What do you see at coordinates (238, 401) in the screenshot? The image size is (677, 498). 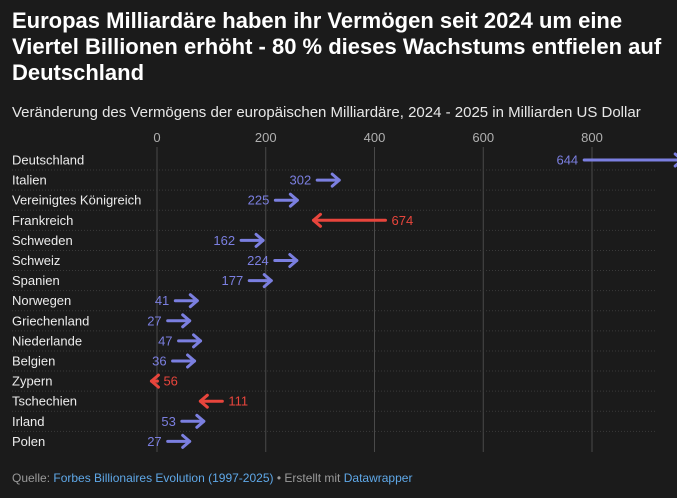 I see `value-label: 111` at bounding box center [238, 401].